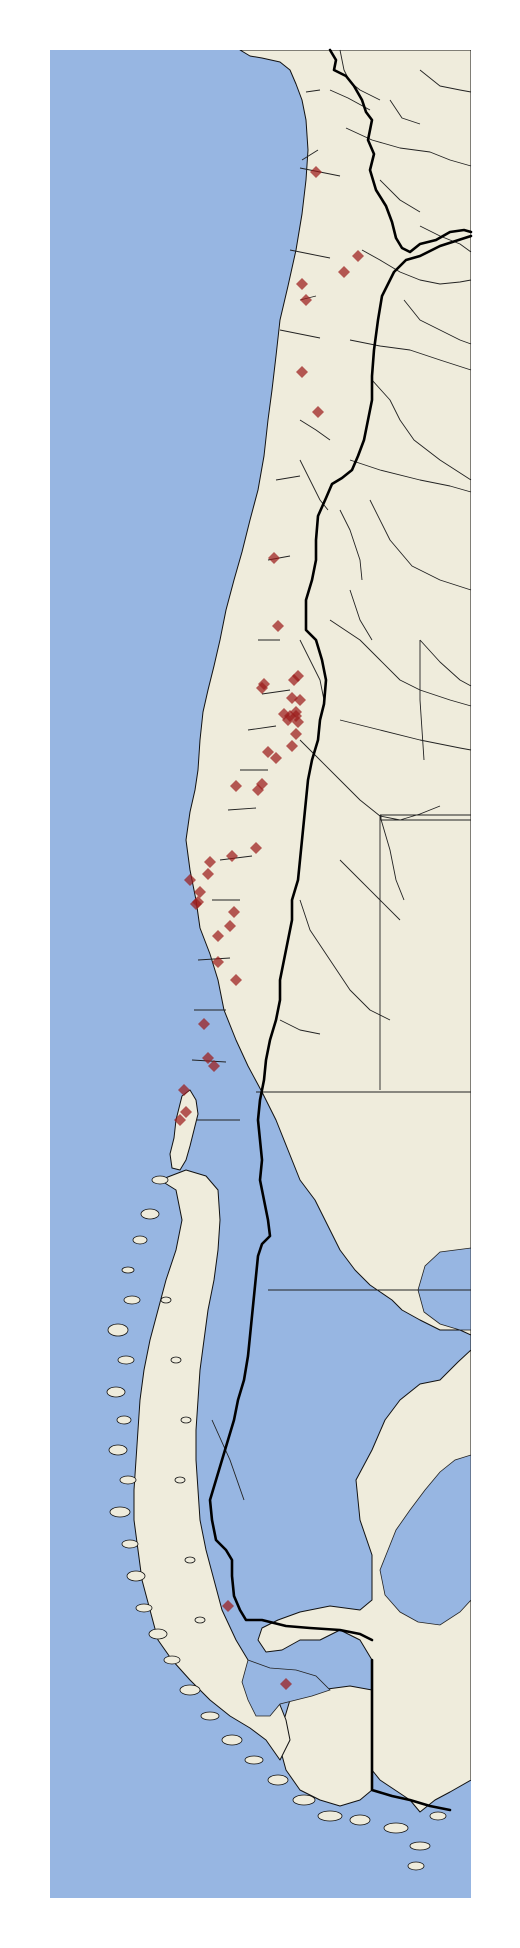 Image resolution: width=520 pixels, height=1948 pixels. What do you see at coordinates (425, 1540) in the screenshot?
I see `golfo-san-jorge` at bounding box center [425, 1540].